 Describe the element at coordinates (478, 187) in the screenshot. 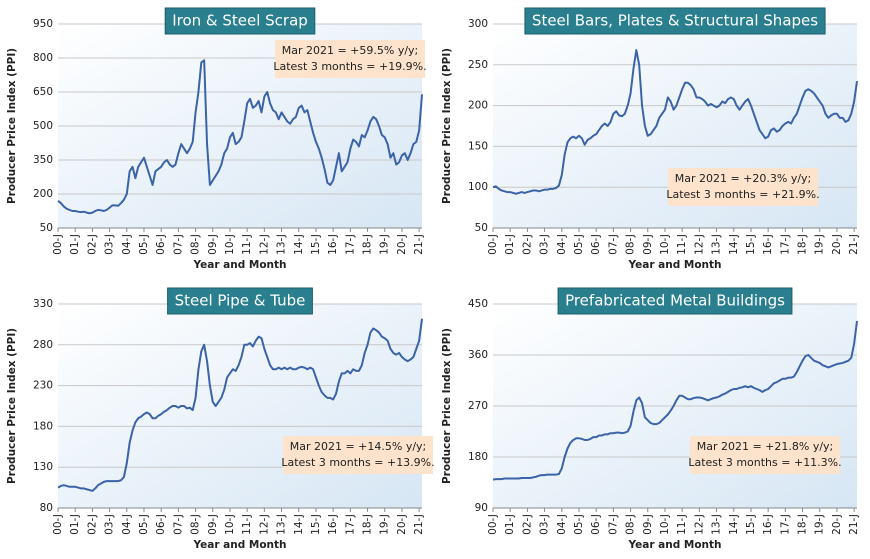

I see `y-tick-label: 100` at that location.